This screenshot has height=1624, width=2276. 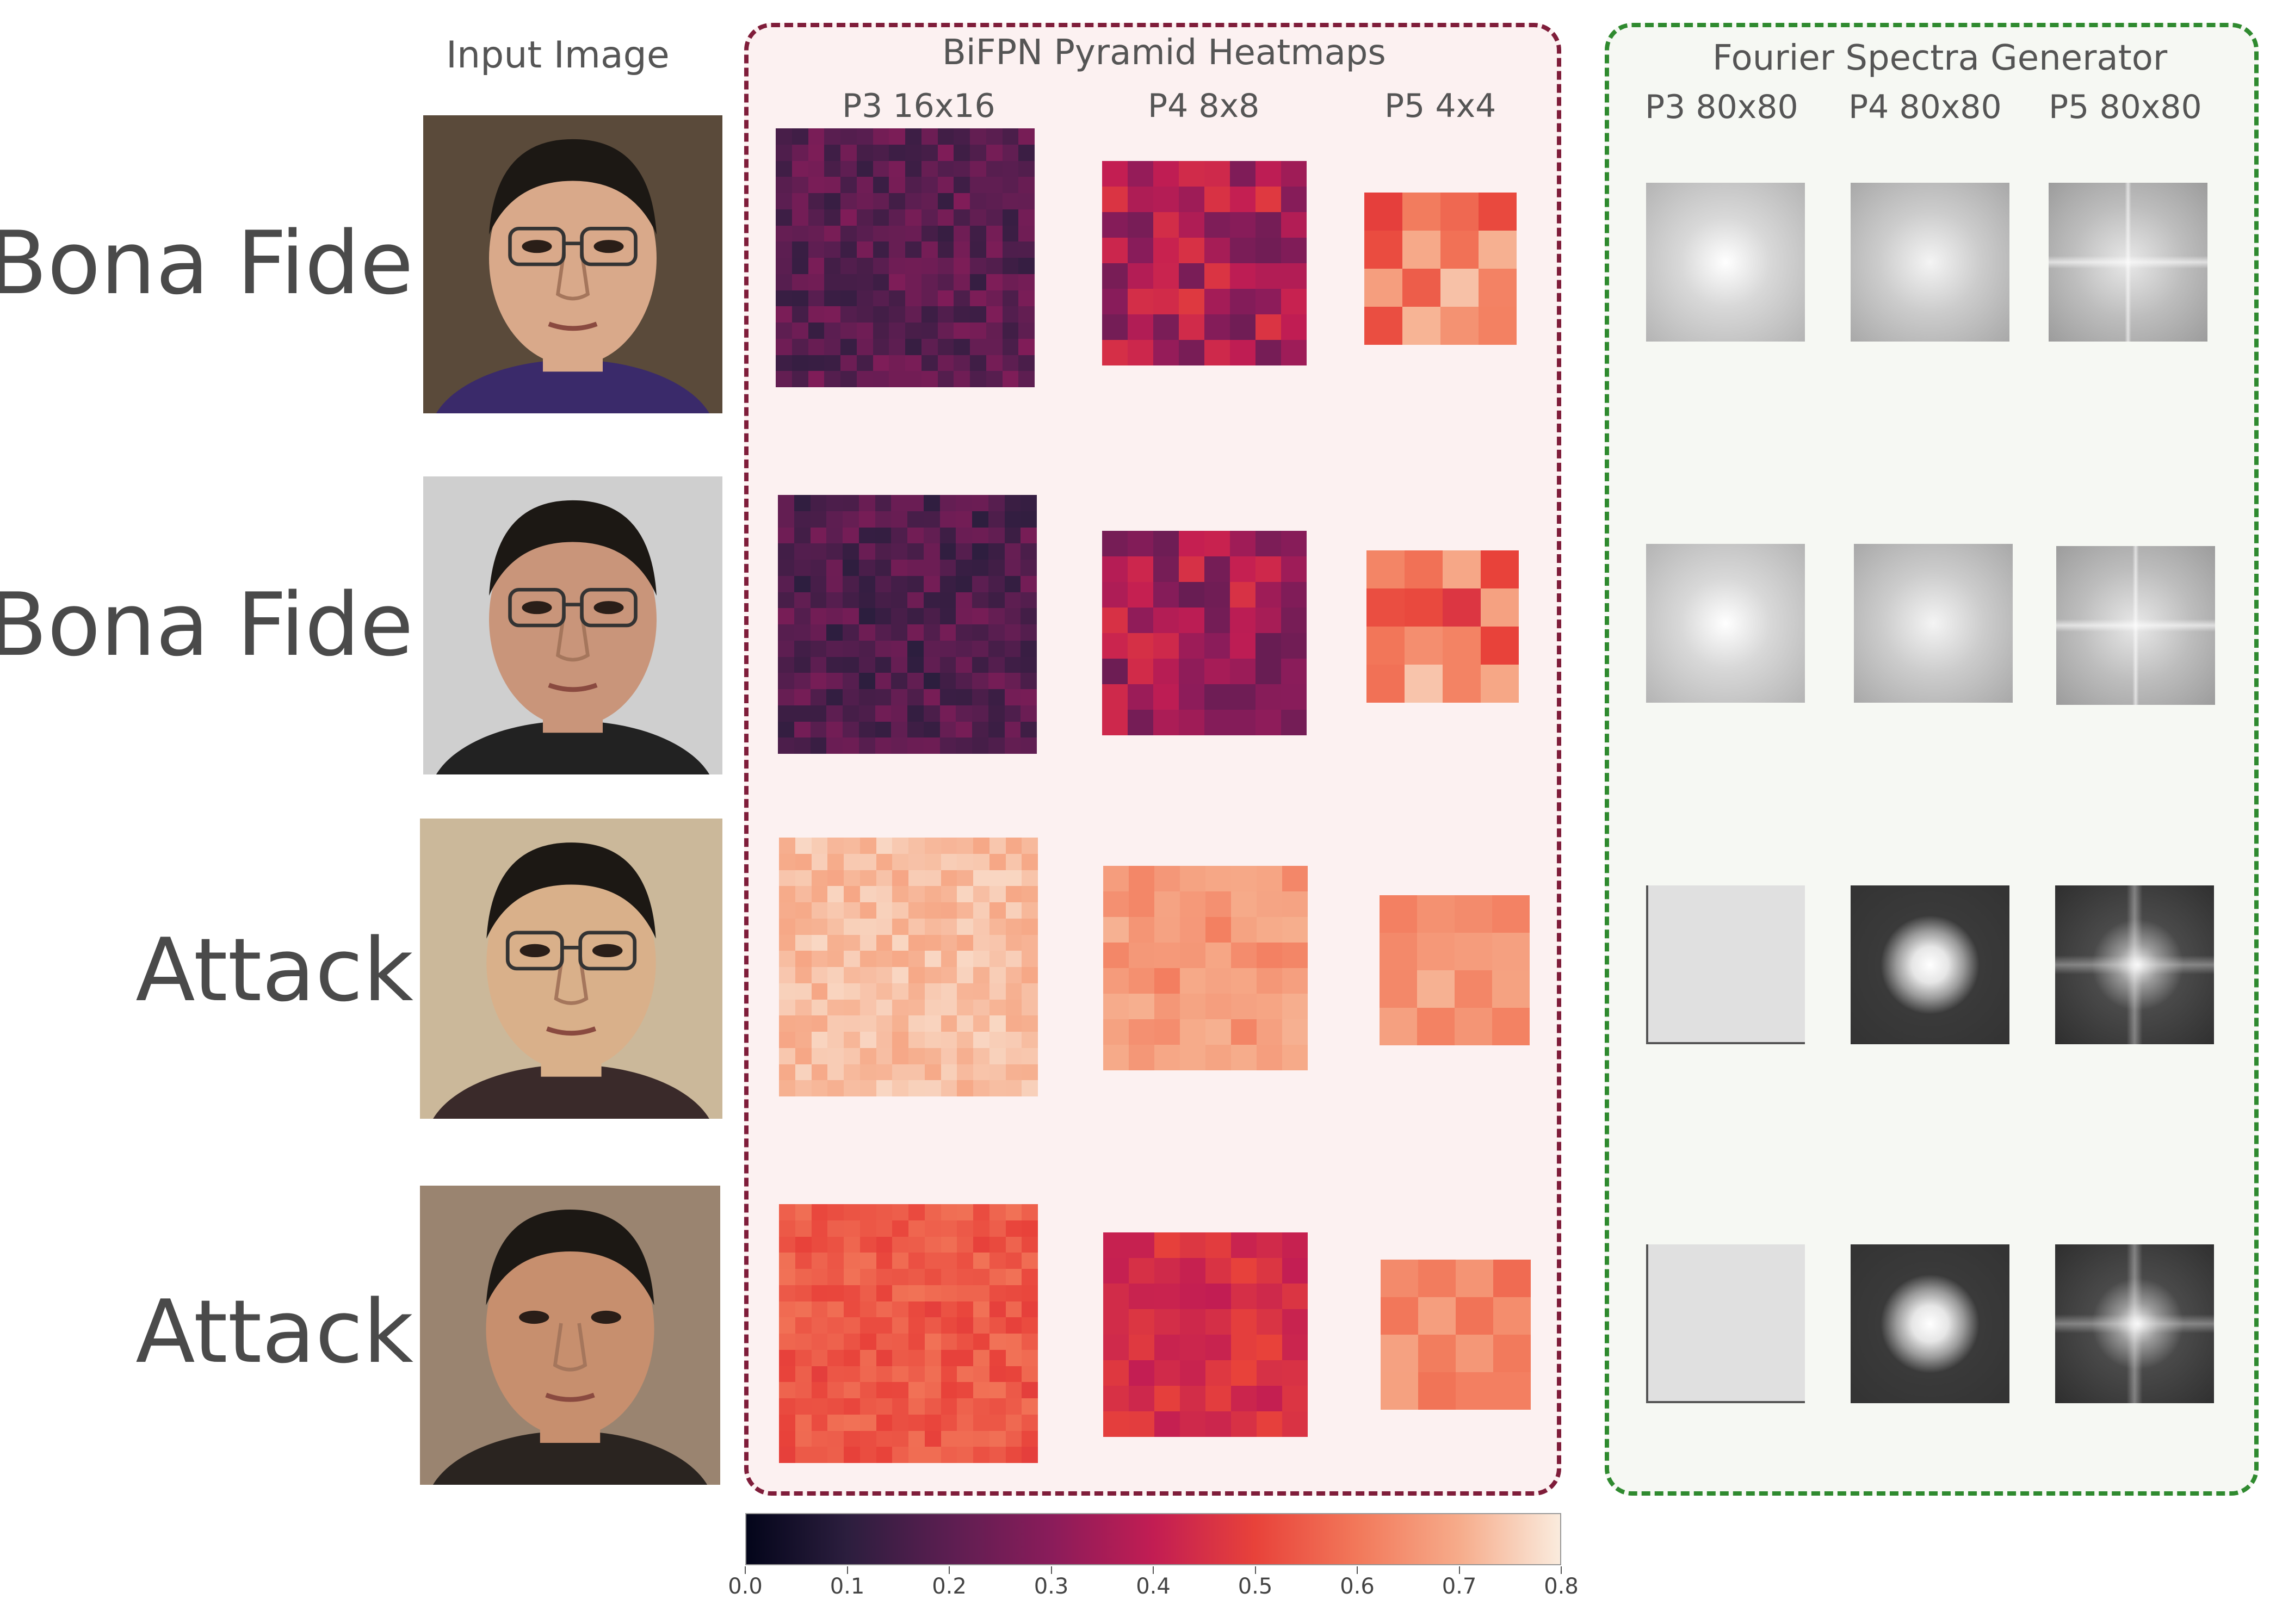 What do you see at coordinates (1440, 106) in the screenshot?
I see `bifpn-col-p5: P5 4x4` at bounding box center [1440, 106].